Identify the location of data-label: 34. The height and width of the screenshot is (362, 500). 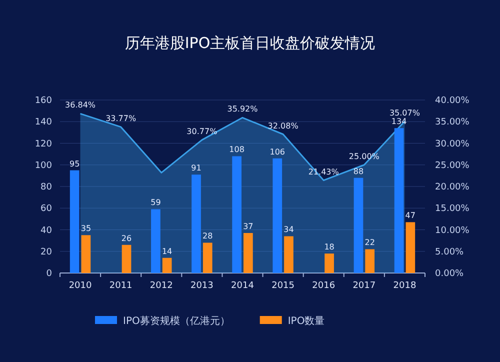
(289, 229).